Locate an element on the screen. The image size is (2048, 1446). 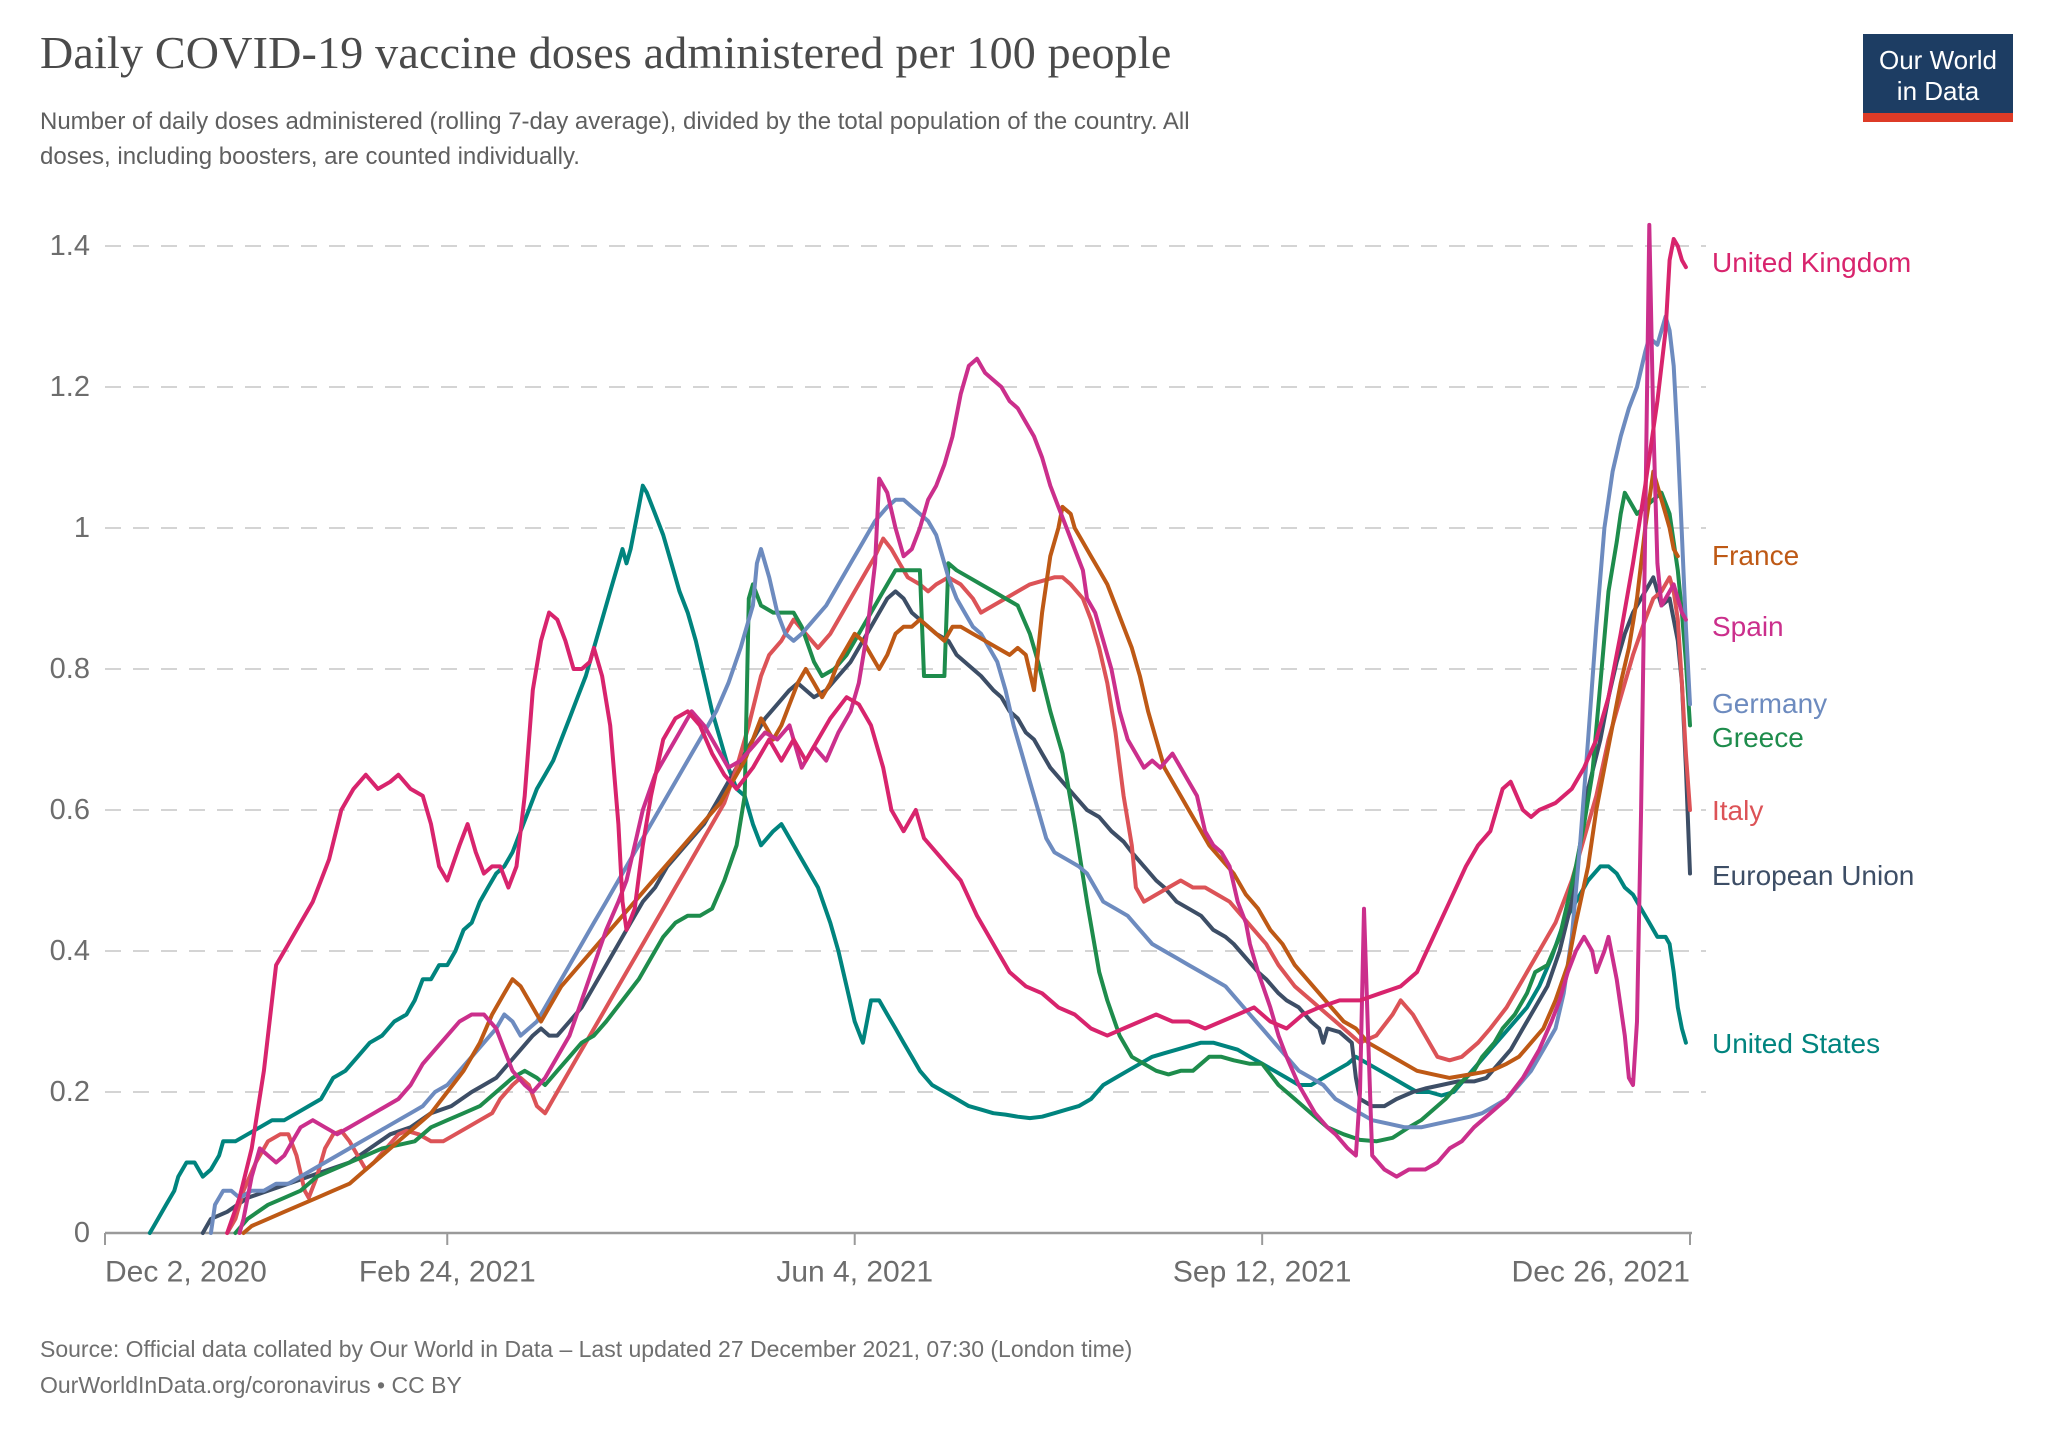
footer-license-line: OurWorldInData.org/coronavirus • CC BY is located at coordinates (251, 1385).